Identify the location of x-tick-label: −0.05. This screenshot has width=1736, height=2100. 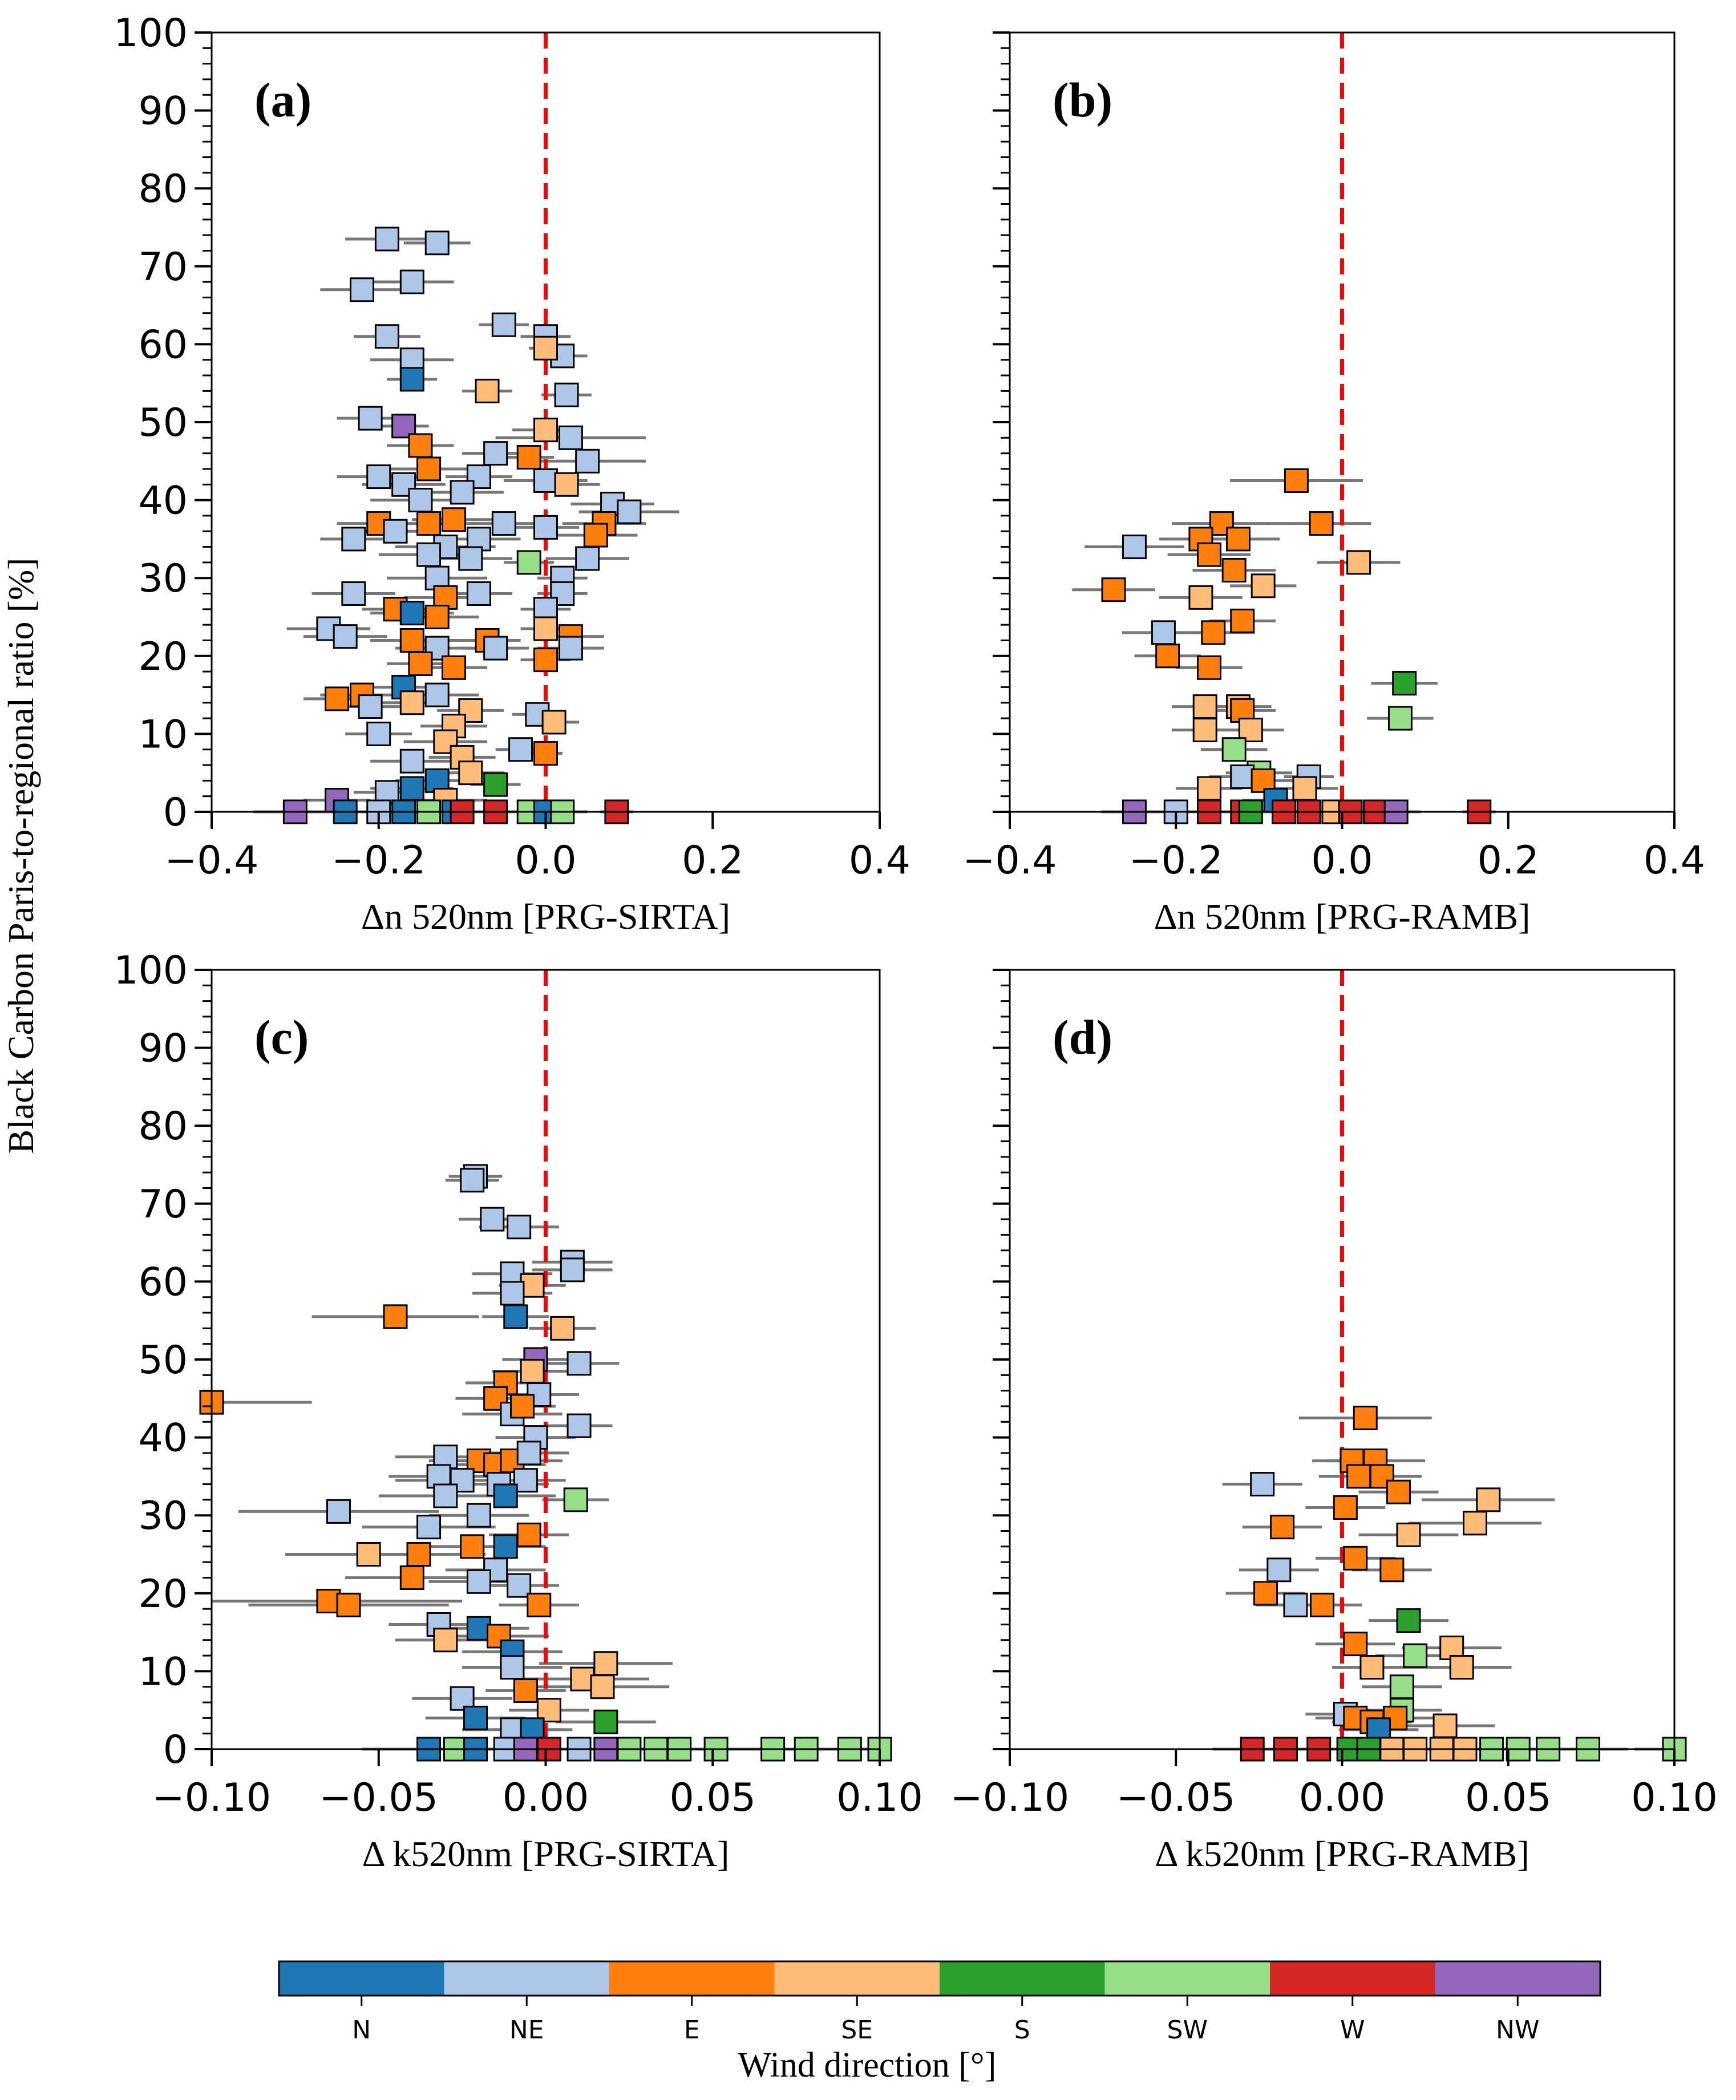
(1175, 1797).